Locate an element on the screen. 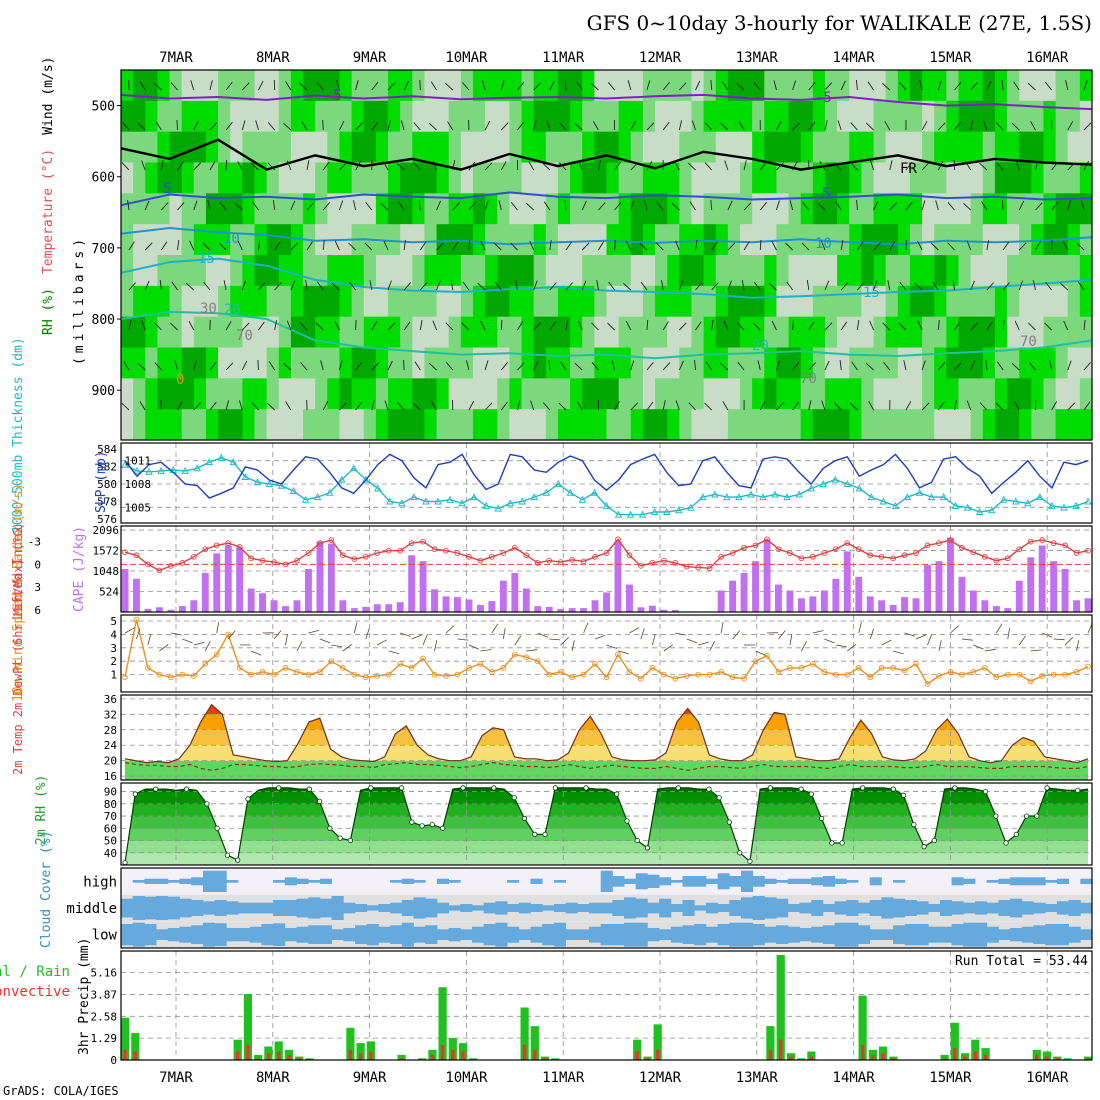  precip-conv-title: Convective is located at coordinates (35, 992).